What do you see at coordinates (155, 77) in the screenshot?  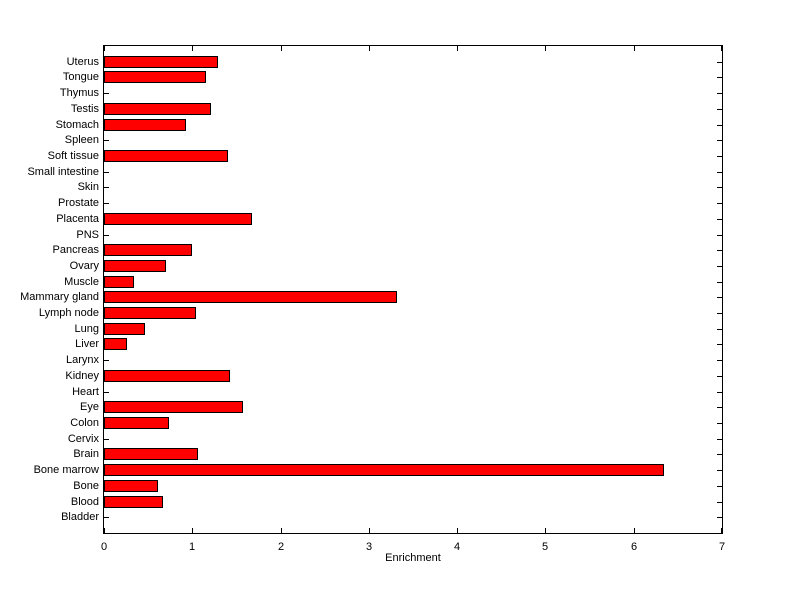 I see `bar-tongue` at bounding box center [155, 77].